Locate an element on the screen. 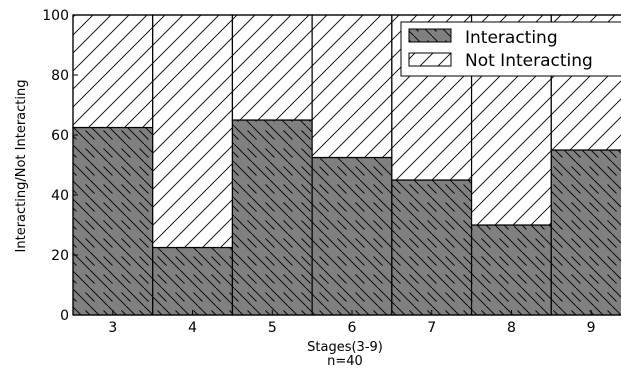  y-tick-label: 100 is located at coordinates (55, 16).